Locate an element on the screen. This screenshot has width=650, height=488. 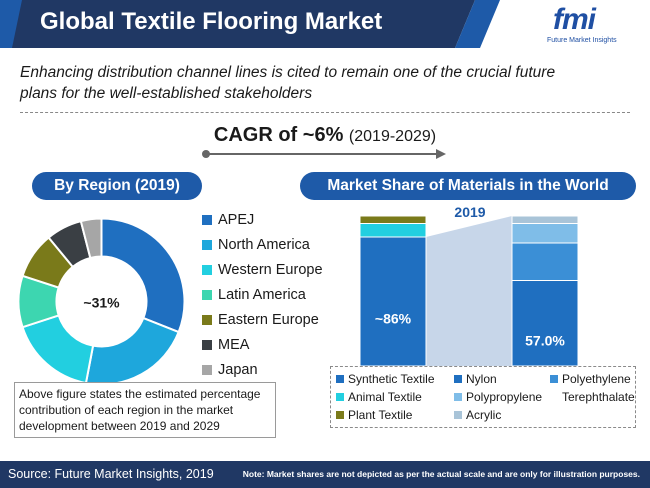
donut-slice-north-america is located at coordinates (132, 351).